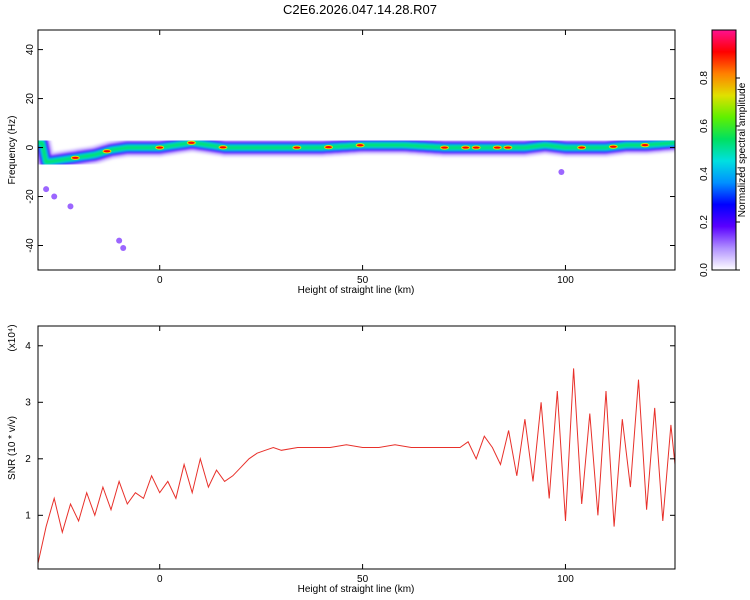 This screenshot has height=600, width=750. Describe the element at coordinates (30, 50) in the screenshot. I see `spectrogram-y-tick-label: 40` at that location.